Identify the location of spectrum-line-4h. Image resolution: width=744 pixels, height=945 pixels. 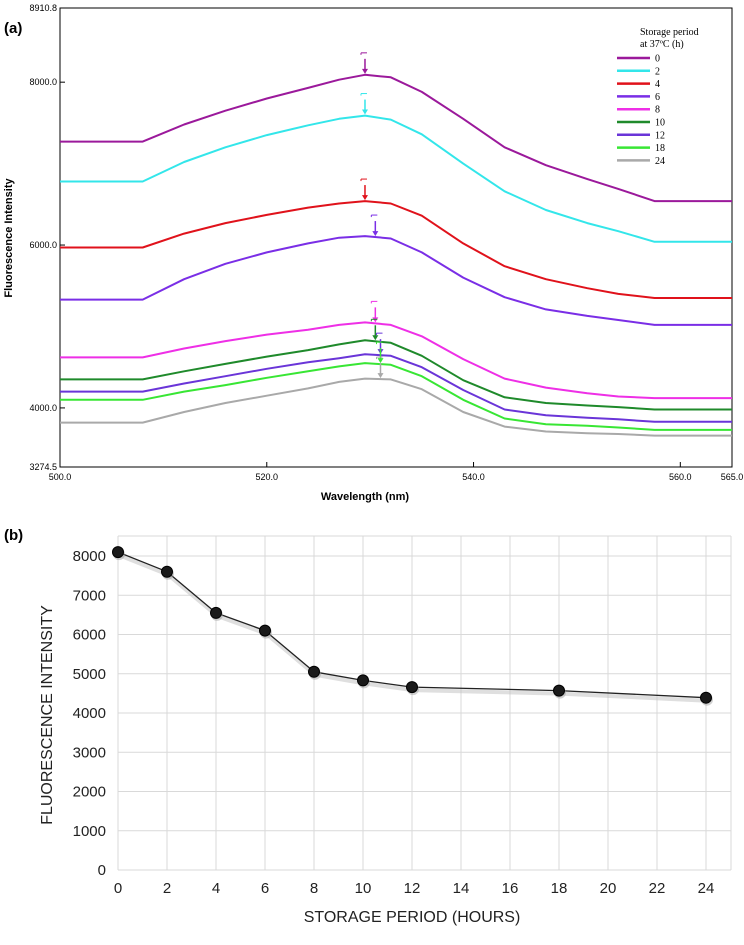
(396, 249).